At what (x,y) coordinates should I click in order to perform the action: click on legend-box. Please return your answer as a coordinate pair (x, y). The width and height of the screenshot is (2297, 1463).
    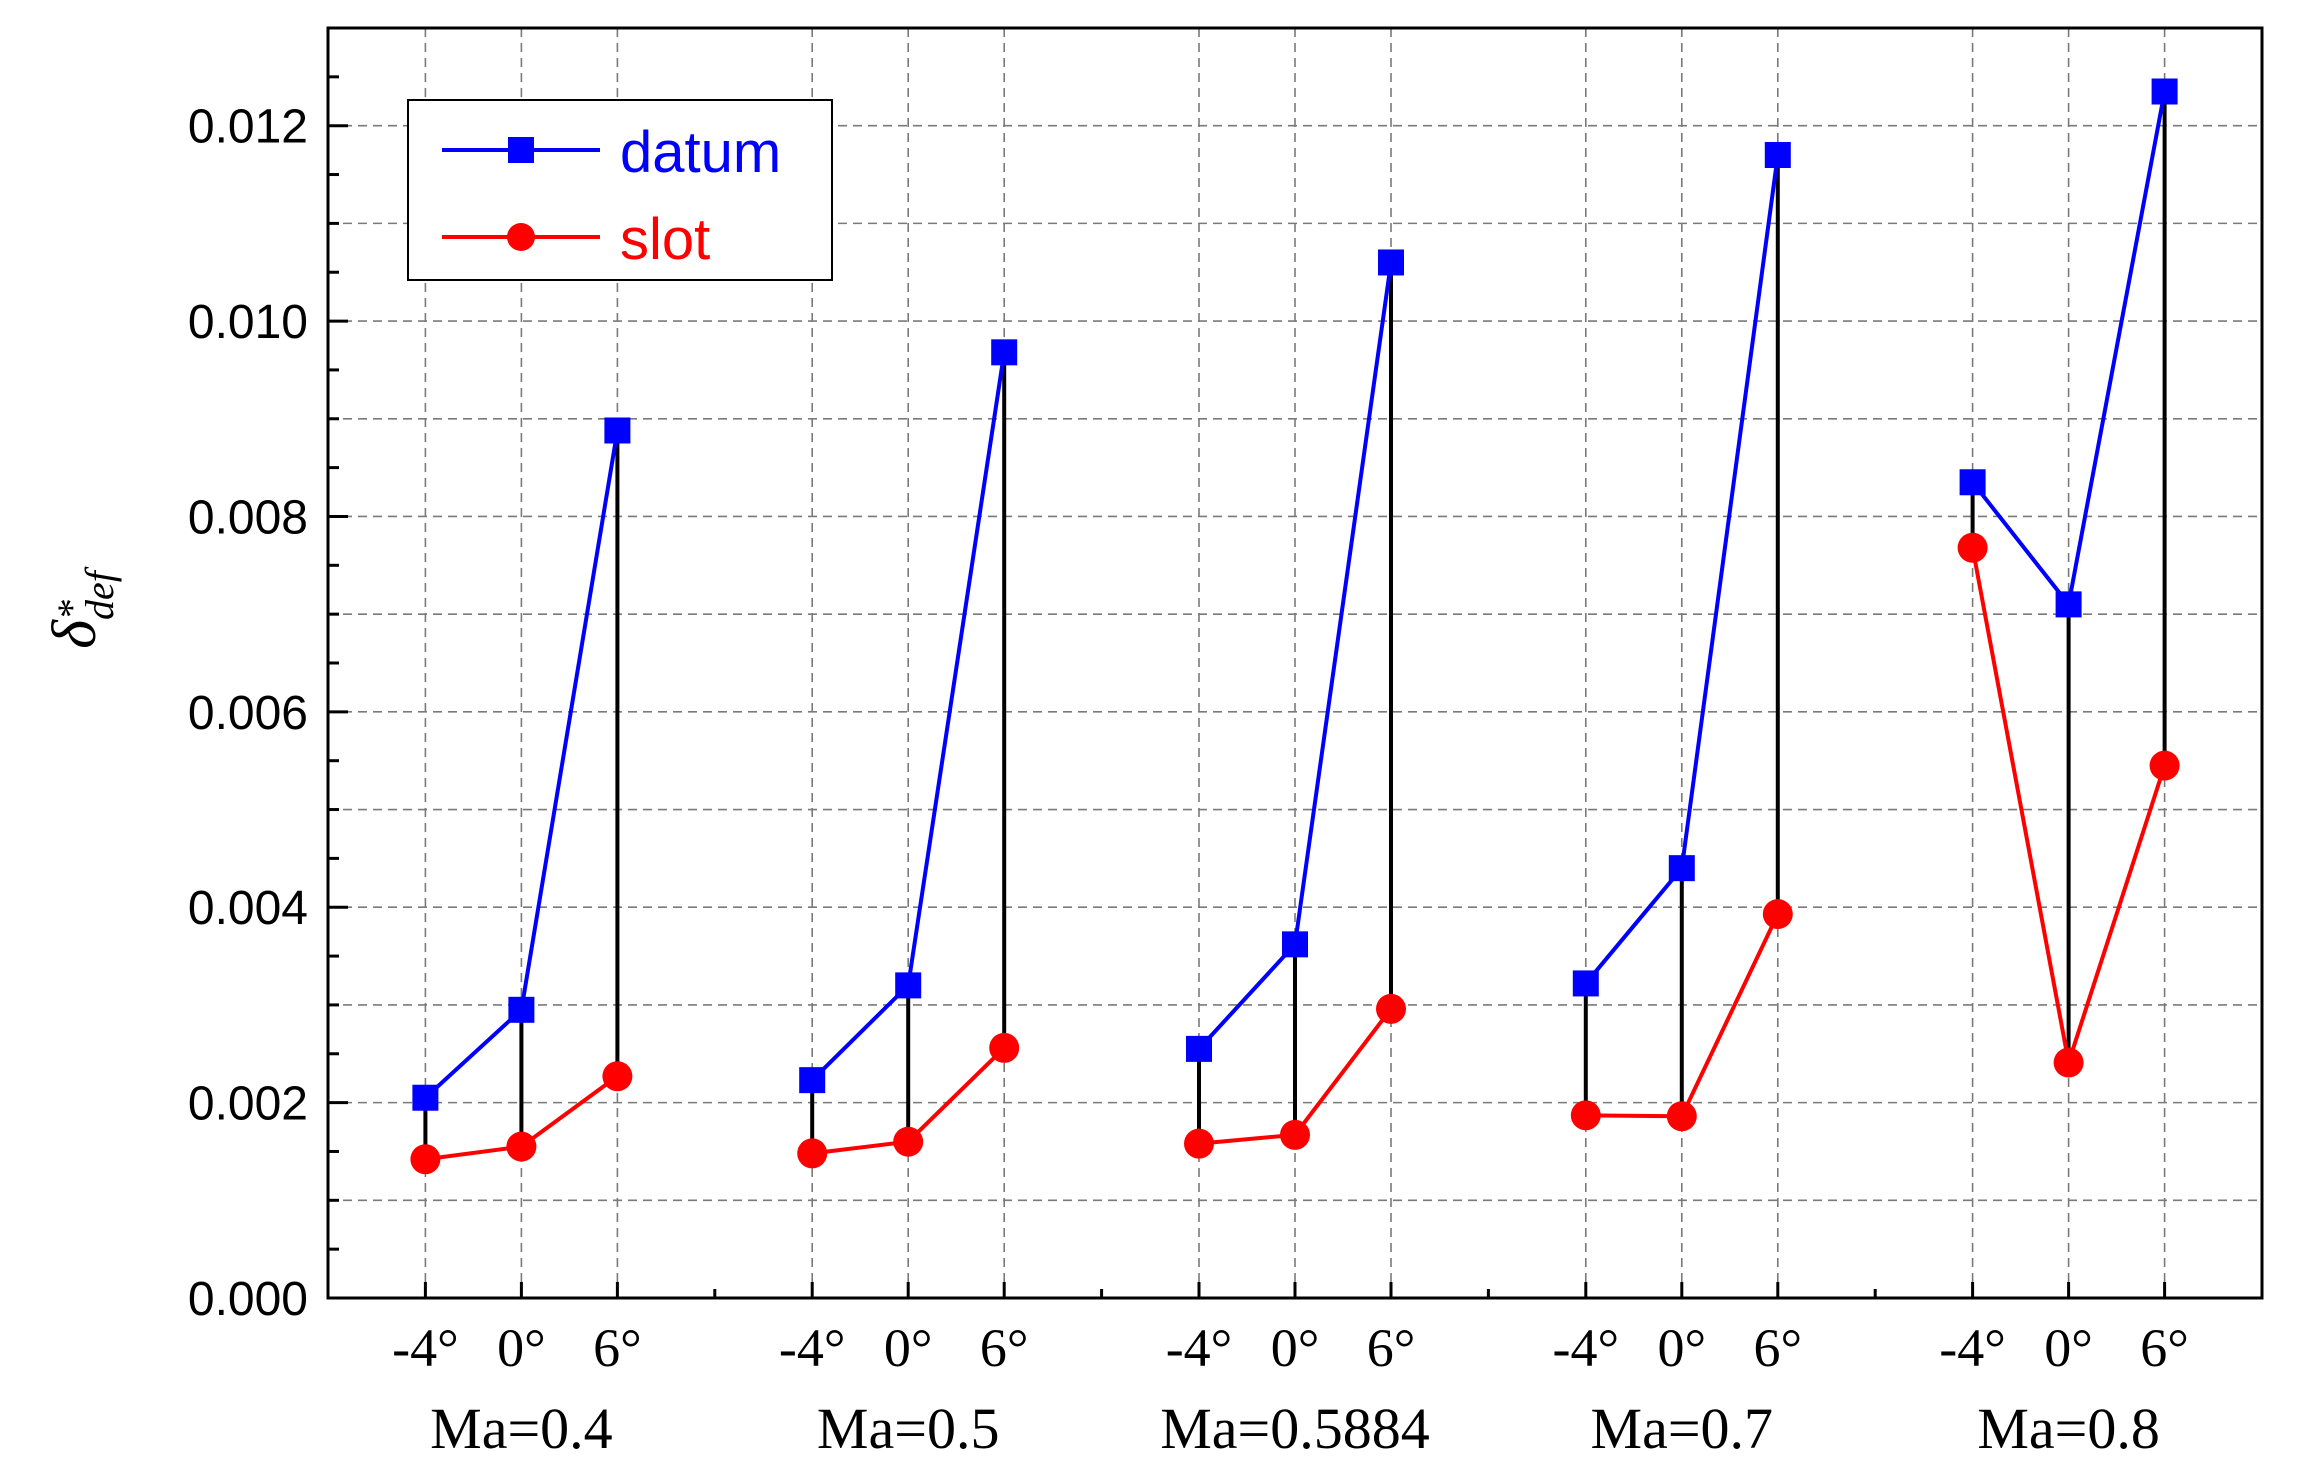
    Looking at the image, I should click on (620, 190).